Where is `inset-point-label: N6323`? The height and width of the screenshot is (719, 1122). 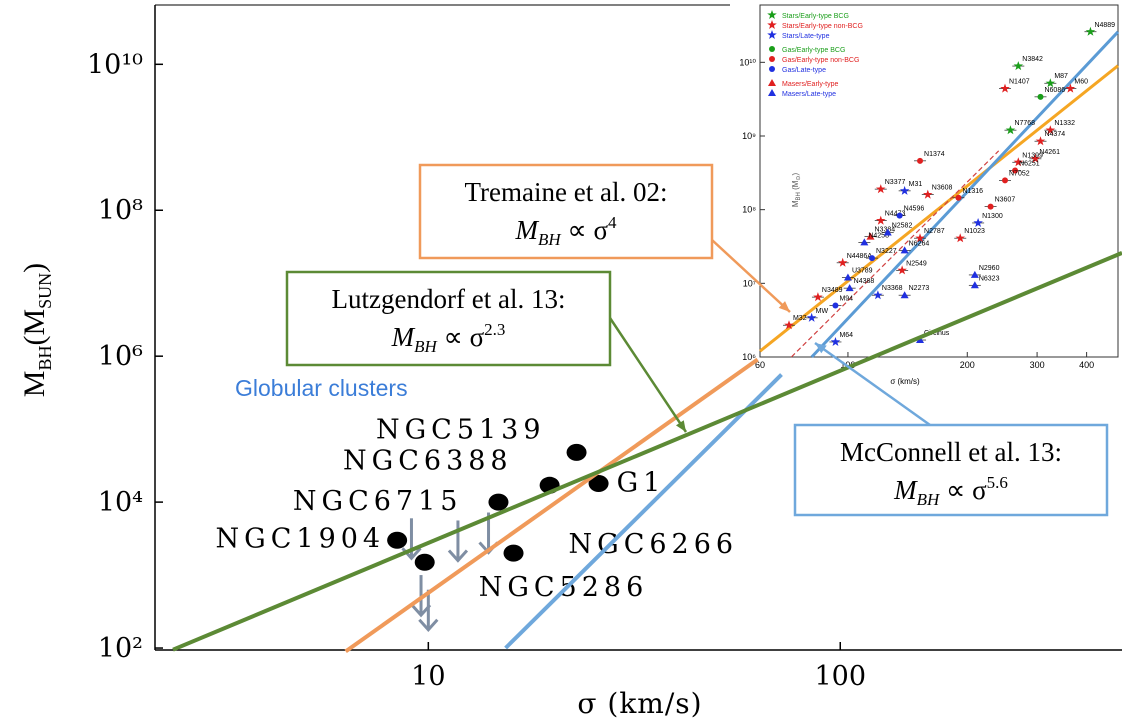 inset-point-label: N6323 is located at coordinates (989, 278).